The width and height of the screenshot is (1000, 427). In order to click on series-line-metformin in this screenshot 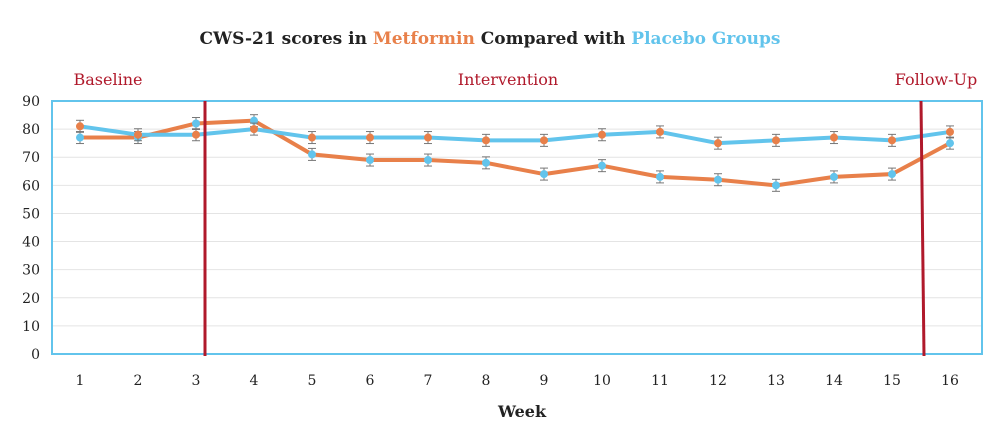, I will do `click(515, 153)`.